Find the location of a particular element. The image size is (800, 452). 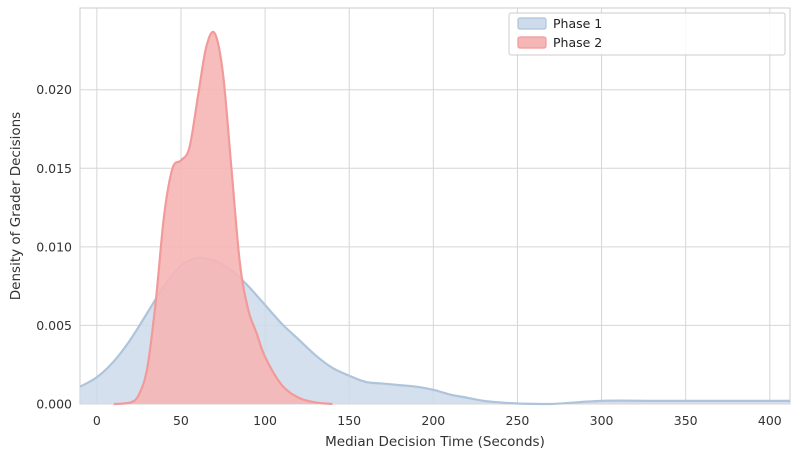

x-tick-label-3: 150 is located at coordinates (349, 420).